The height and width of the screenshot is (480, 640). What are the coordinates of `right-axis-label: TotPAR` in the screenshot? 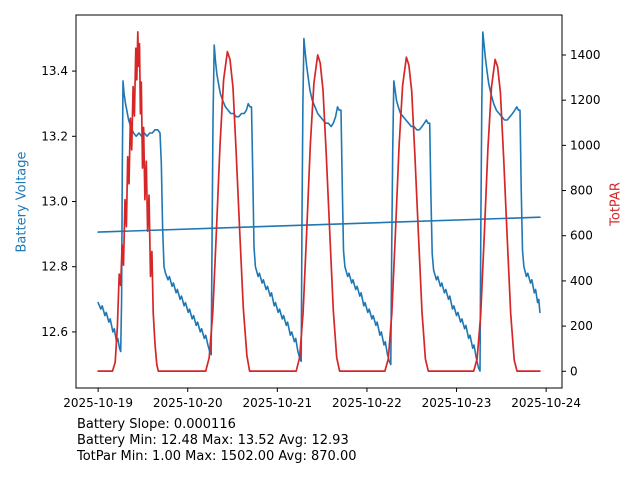 It's located at (616, 204).